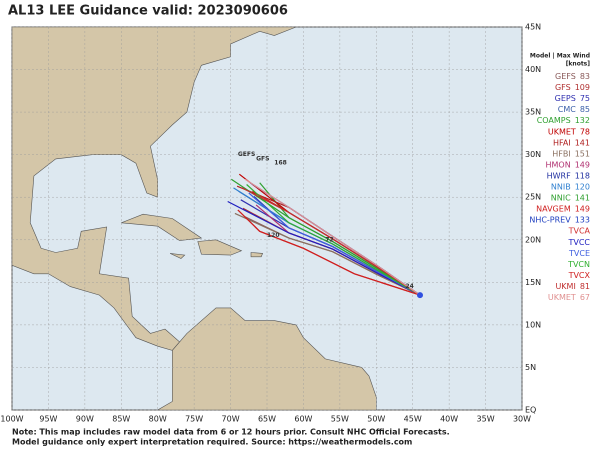 The width and height of the screenshot is (600, 449). What do you see at coordinates (533, 197) in the screenshot?
I see `lat-label: 25N` at bounding box center [533, 197].